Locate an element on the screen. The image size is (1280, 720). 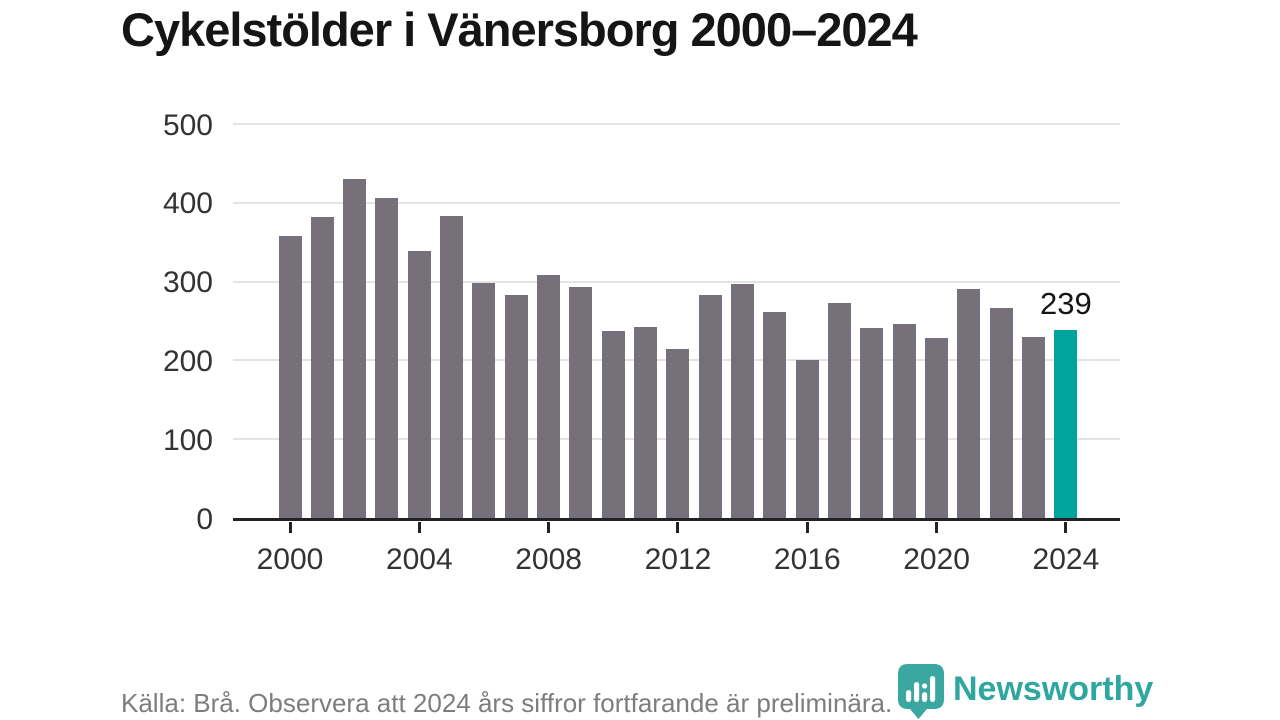
bar-2006 is located at coordinates (484, 400).